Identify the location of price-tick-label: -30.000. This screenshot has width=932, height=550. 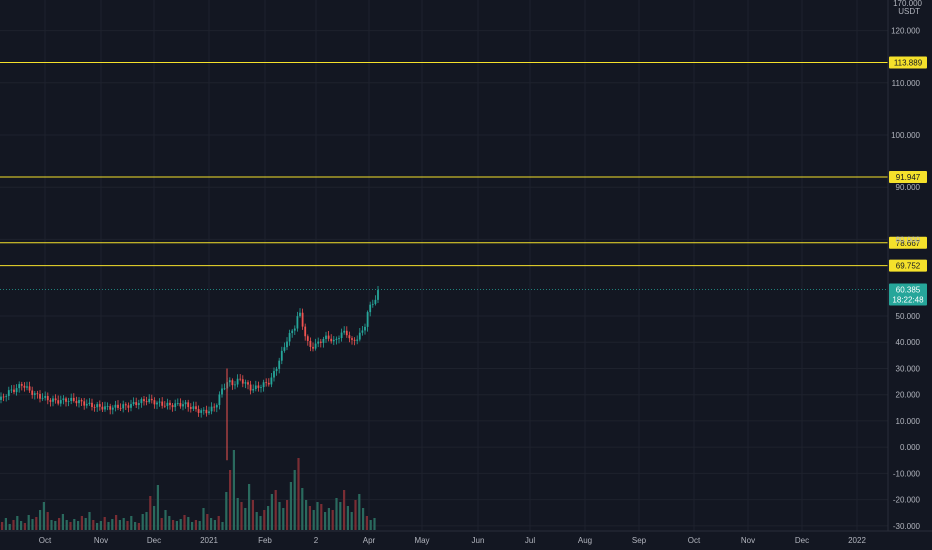
(907, 526).